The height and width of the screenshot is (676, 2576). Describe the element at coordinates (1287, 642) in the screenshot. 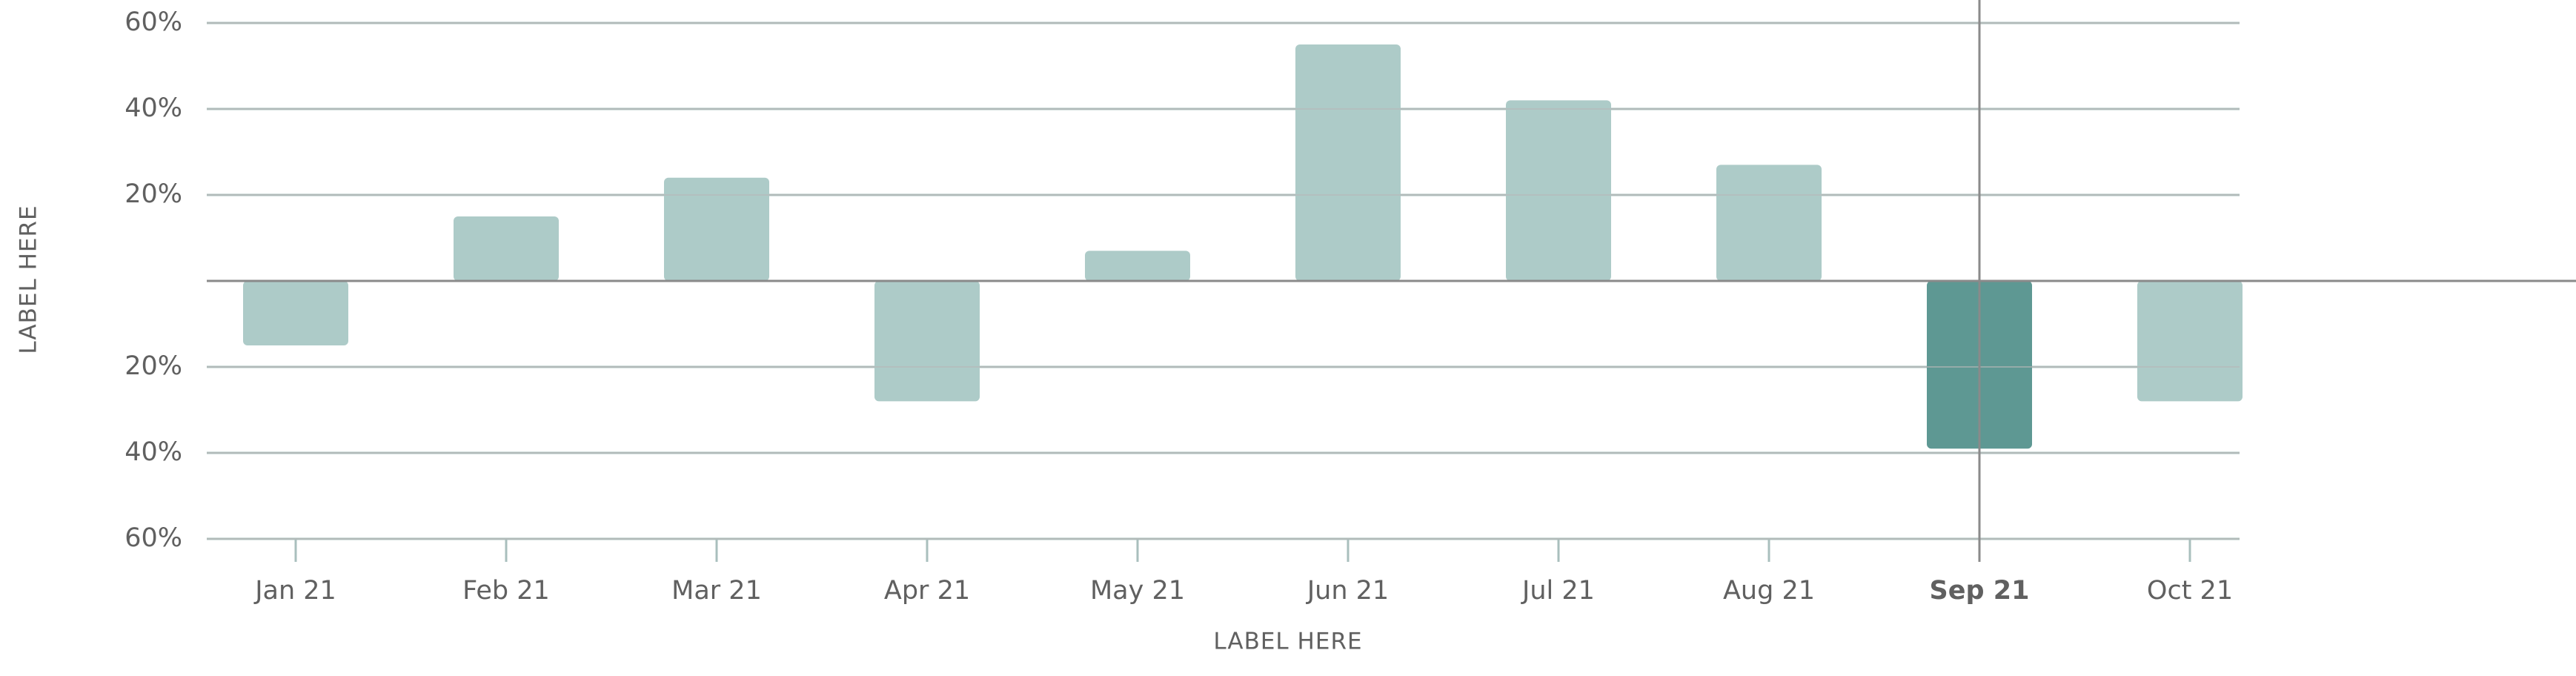

I see `x-axis-title: LABEL HERE` at that location.